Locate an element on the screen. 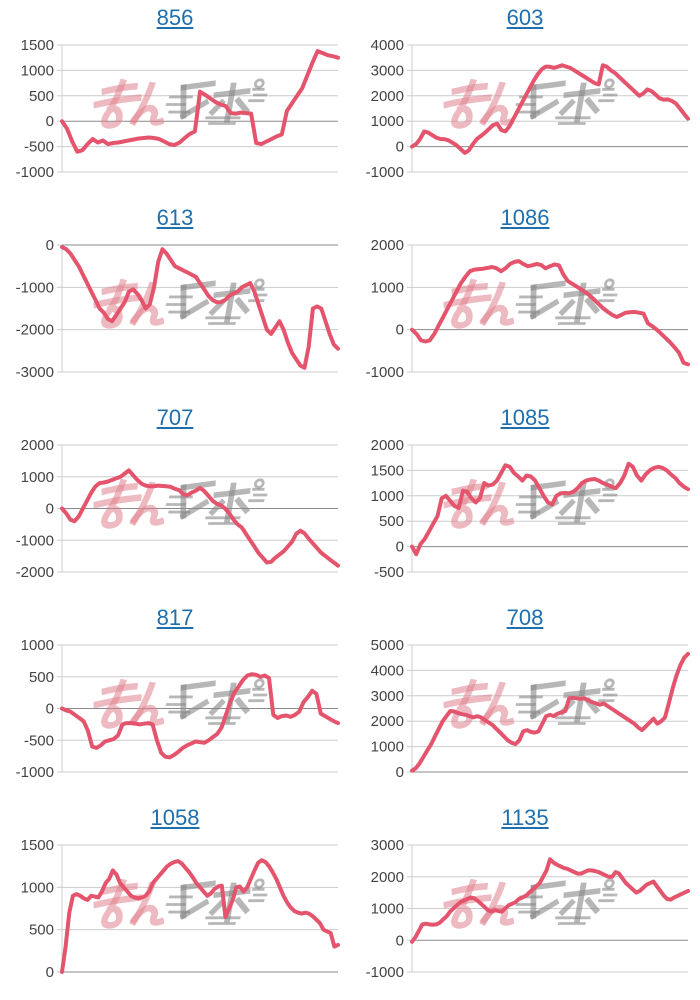 The height and width of the screenshot is (1000, 700). chart-title: 1086 is located at coordinates (525, 218).